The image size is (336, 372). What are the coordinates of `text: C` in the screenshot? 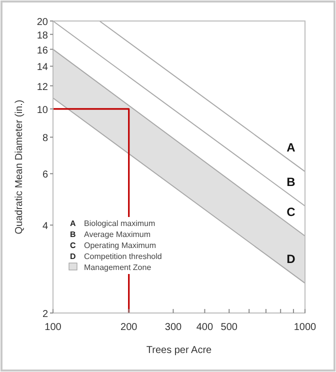 It's located at (73, 245).